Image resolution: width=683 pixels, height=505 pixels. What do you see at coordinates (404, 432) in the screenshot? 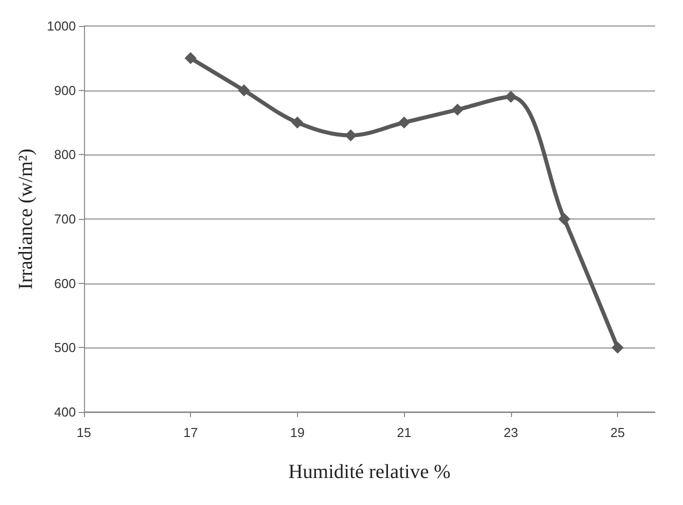
I see `x-tick-label: 21` at bounding box center [404, 432].